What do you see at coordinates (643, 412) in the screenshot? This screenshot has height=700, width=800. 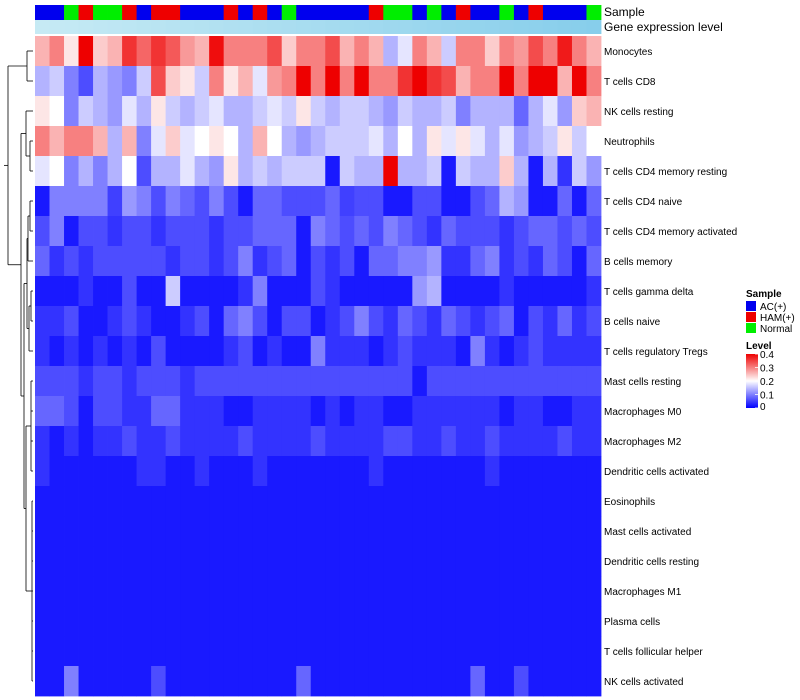 I see `row-label: Macrophages M0` at bounding box center [643, 412].